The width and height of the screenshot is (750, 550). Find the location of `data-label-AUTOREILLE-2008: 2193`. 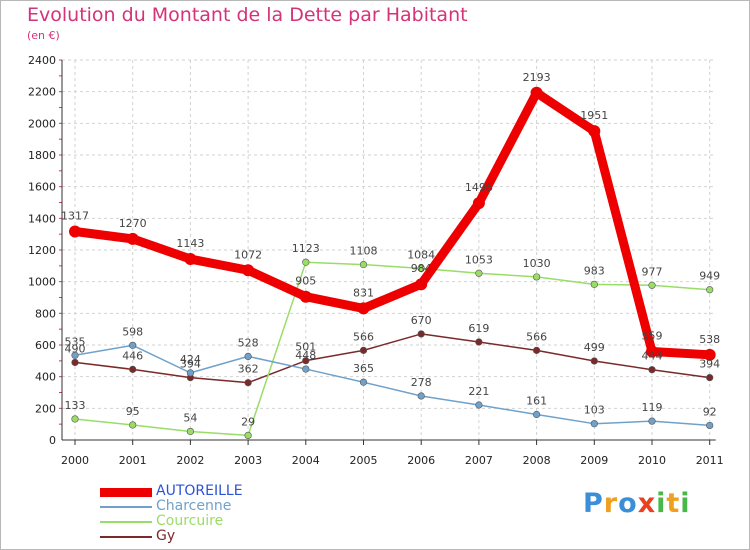

data-label-AUTOREILLE-2008: 2193 is located at coordinates (537, 77).